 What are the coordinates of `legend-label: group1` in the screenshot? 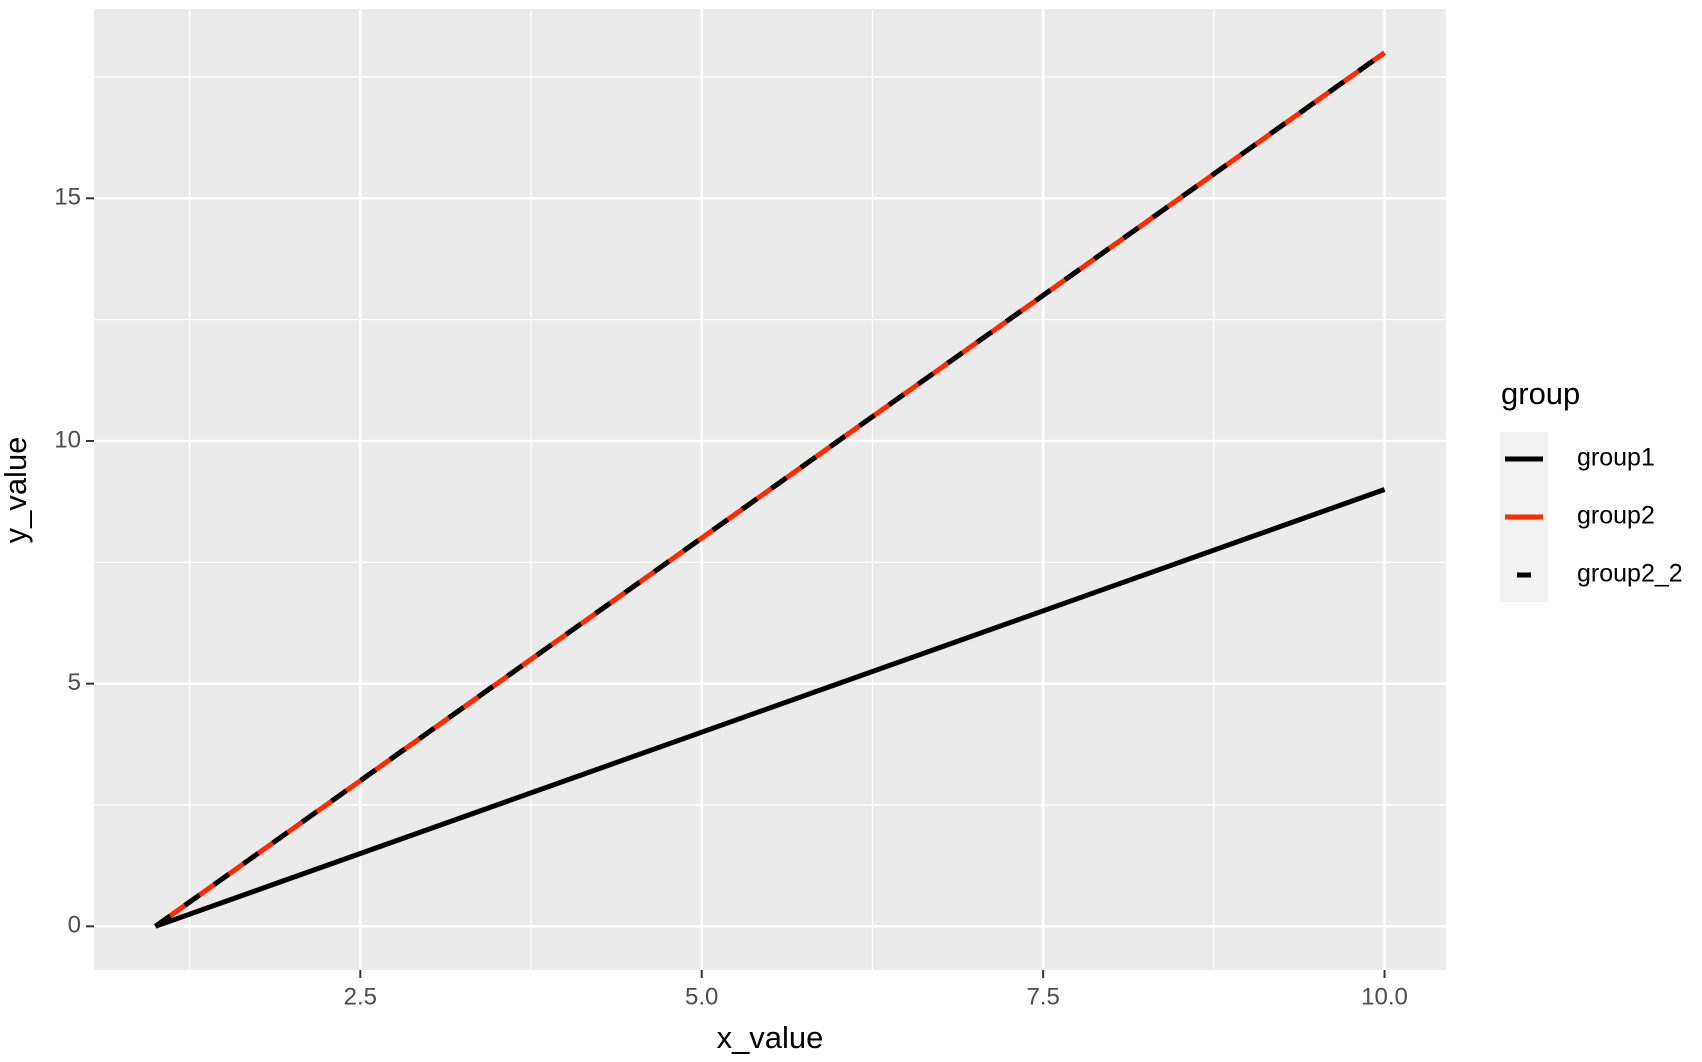 It's located at (1616, 458).